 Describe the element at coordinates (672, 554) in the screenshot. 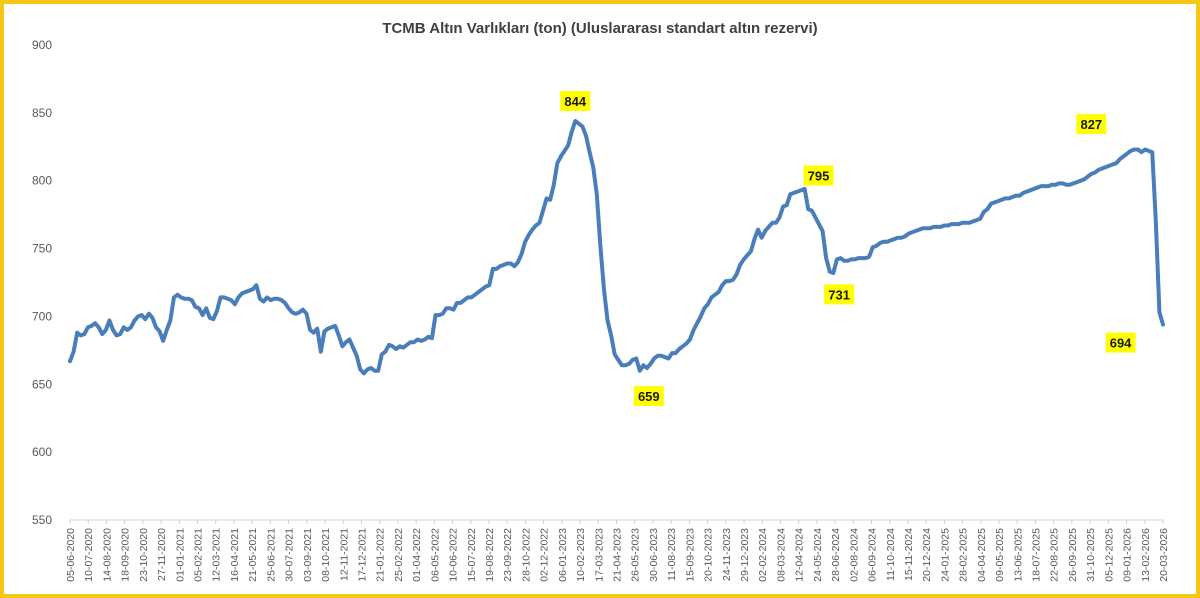

I see `x-tick-label: 11-08-2023` at that location.